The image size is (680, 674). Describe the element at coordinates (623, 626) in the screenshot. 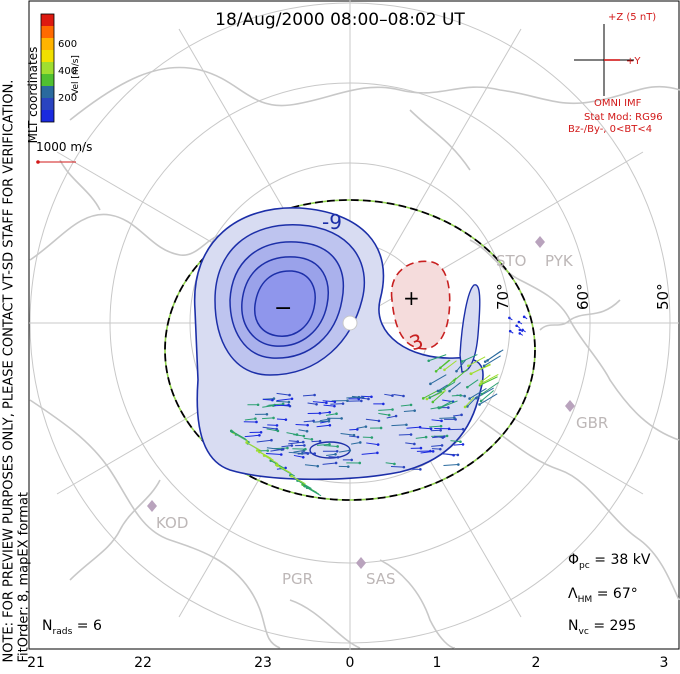

I see `n-vc-value: 295` at that location.